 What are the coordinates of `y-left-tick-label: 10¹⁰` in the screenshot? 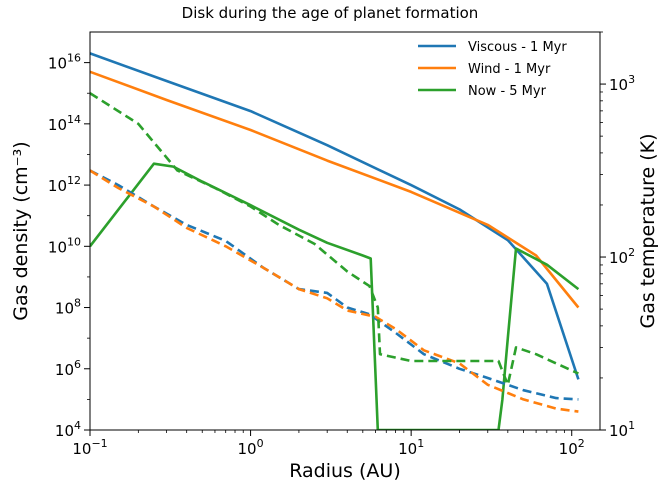 It's located at (64, 245).